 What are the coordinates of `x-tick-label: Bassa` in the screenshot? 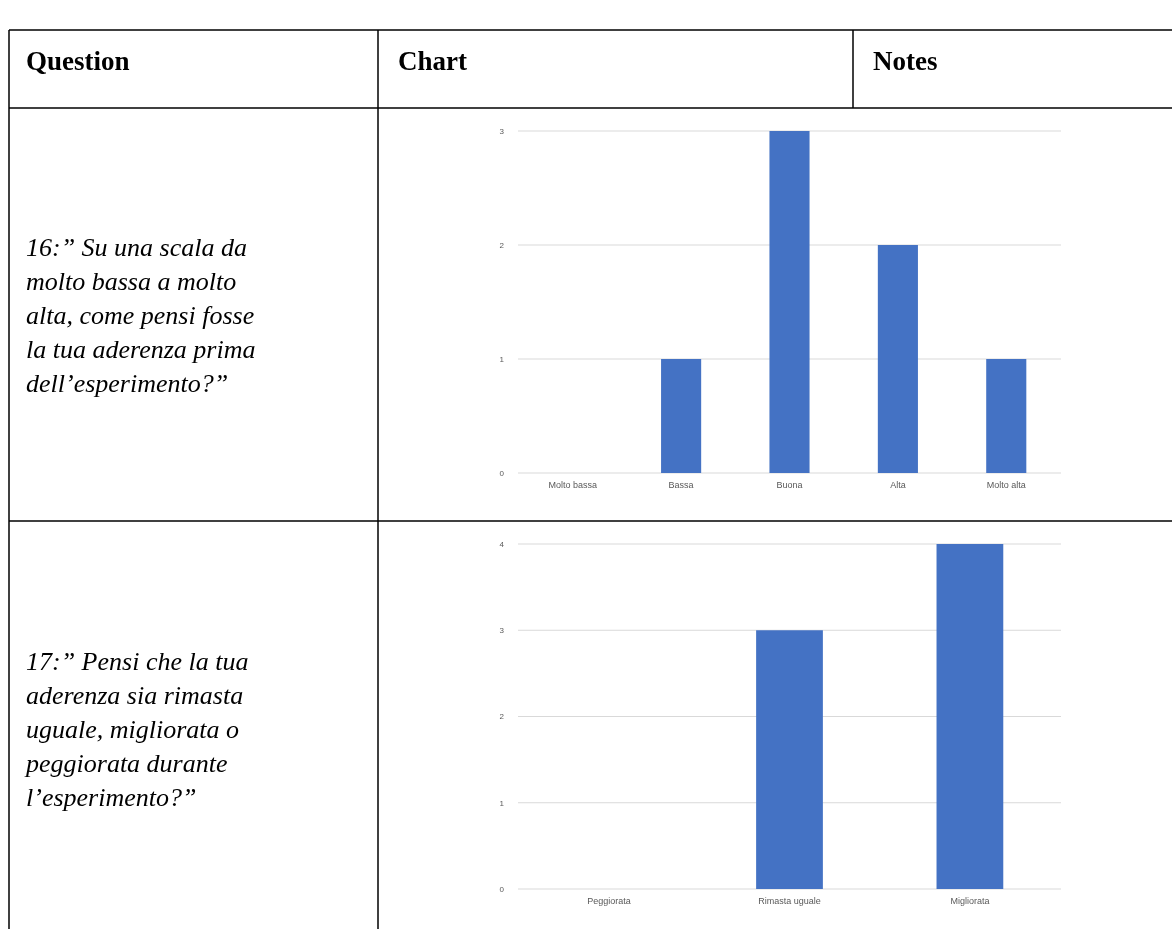 It's located at (681, 485).